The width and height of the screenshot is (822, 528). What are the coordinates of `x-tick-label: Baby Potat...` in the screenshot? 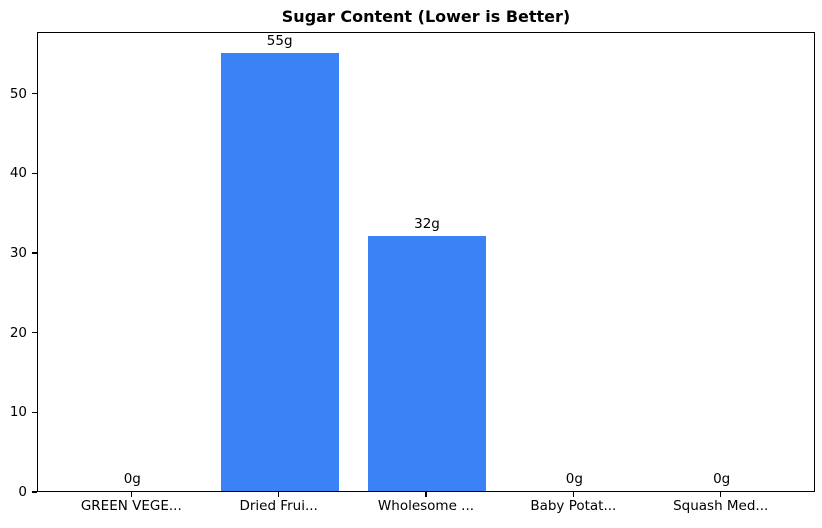 It's located at (573, 506).